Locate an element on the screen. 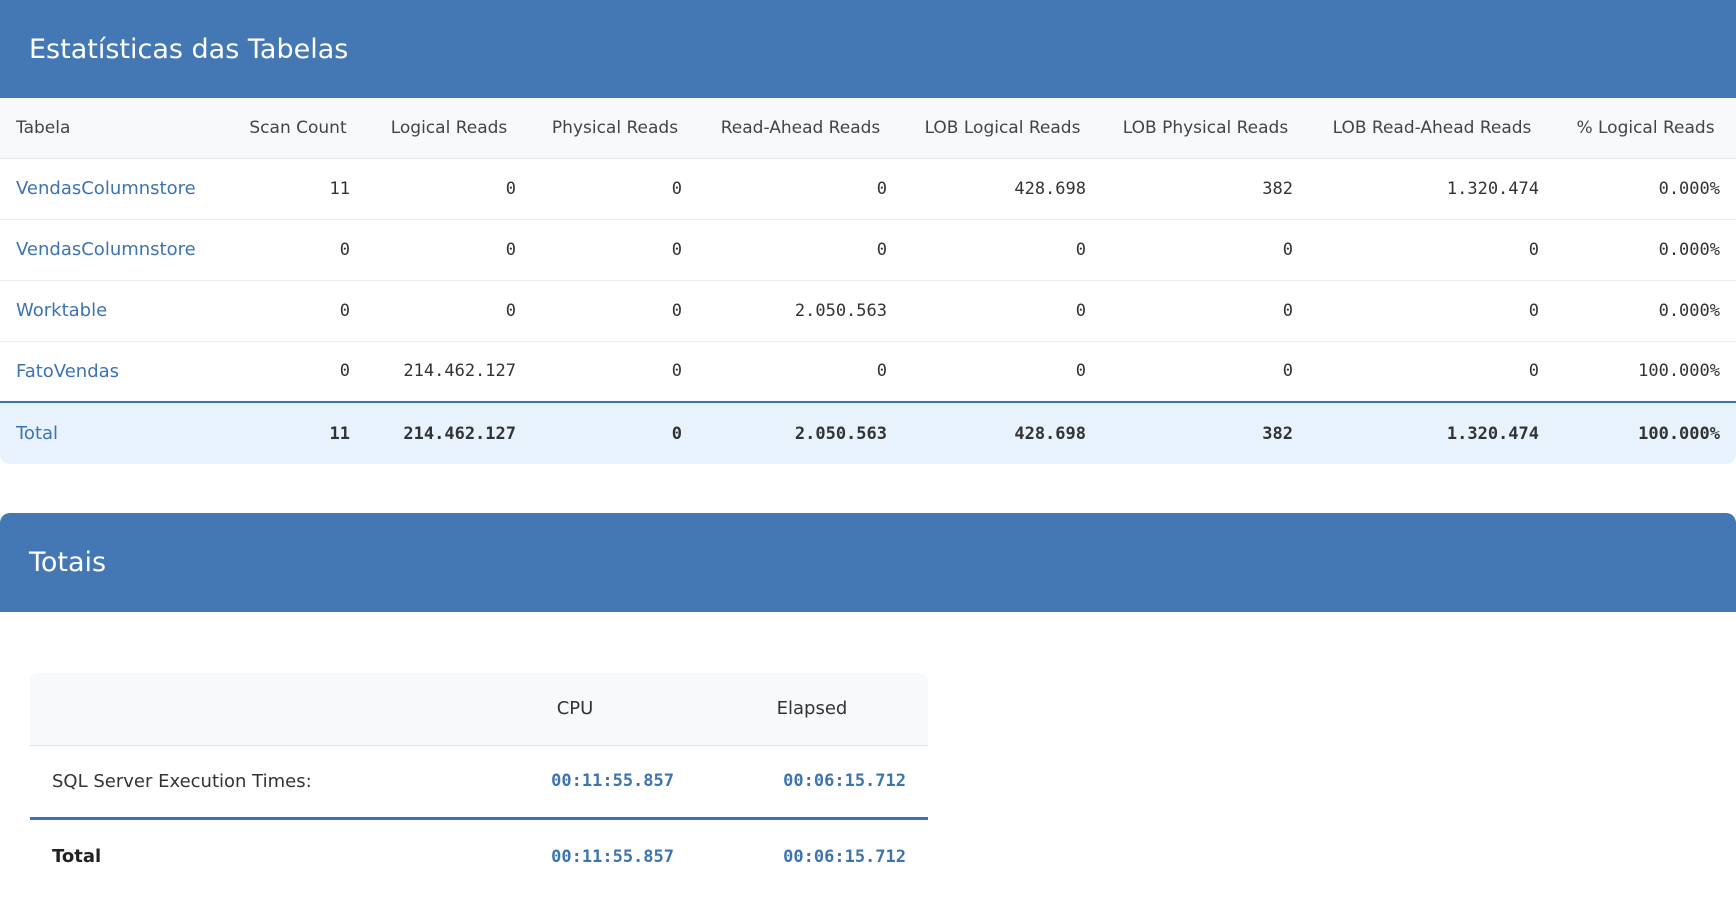  table-cell: 1.320.474 is located at coordinates (1432, 189).